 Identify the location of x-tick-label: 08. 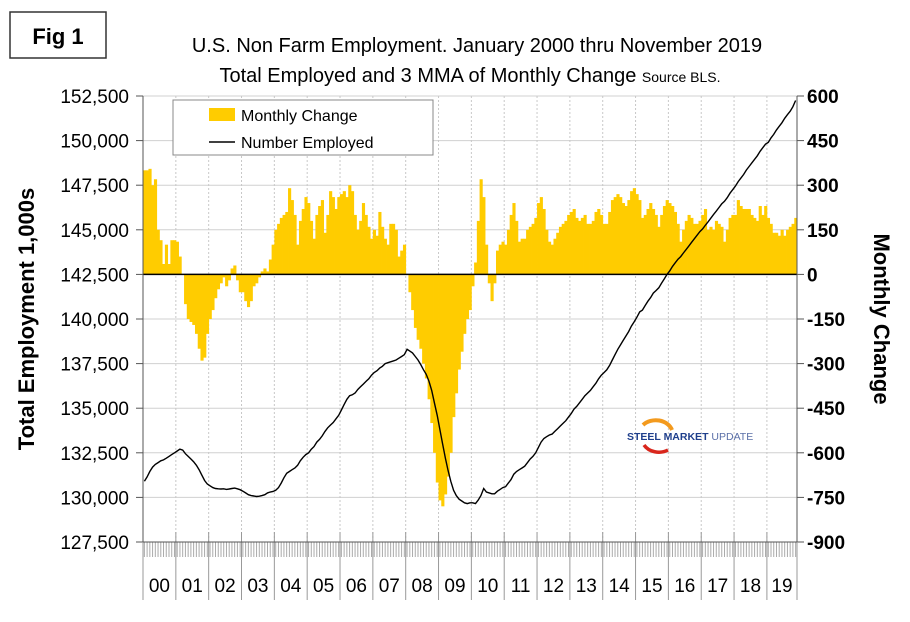
(422, 586).